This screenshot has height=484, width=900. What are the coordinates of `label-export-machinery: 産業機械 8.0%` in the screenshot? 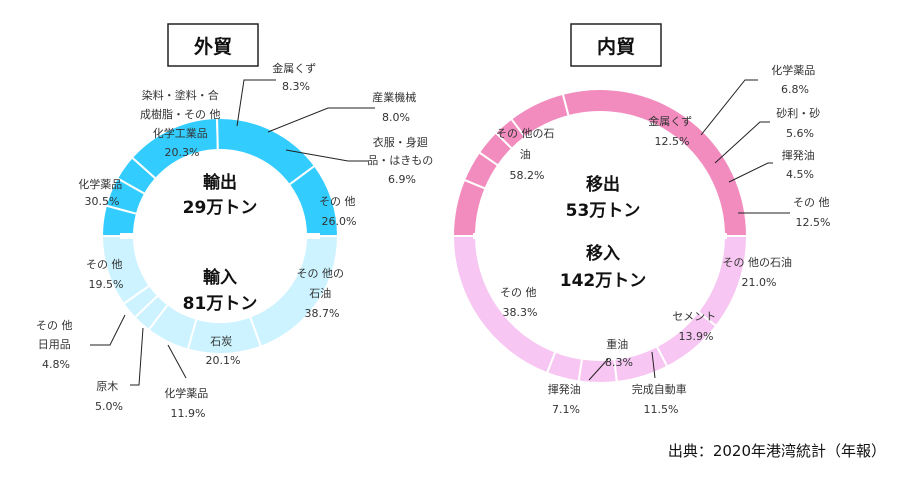 It's located at (396, 107).